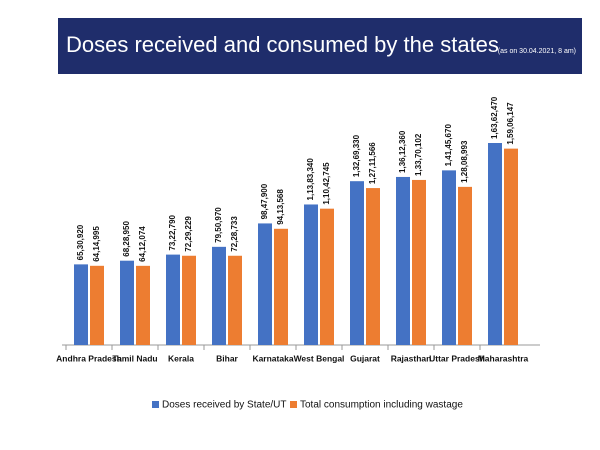  What do you see at coordinates (188, 234) in the screenshot?
I see `value-label: 72,29,229` at bounding box center [188, 234].